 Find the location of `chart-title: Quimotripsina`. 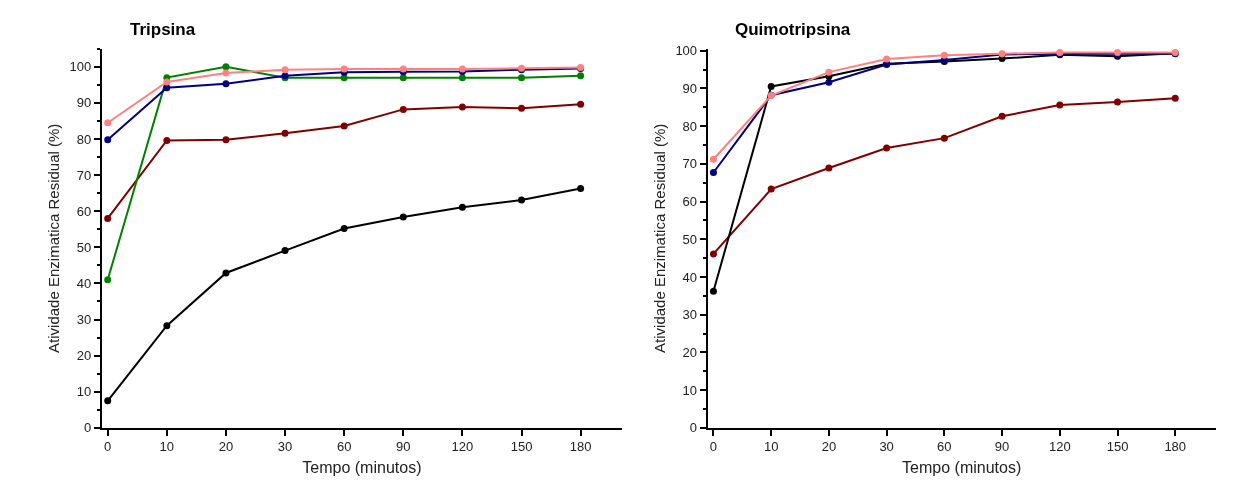

chart-title: Quimotripsina is located at coordinates (793, 29).